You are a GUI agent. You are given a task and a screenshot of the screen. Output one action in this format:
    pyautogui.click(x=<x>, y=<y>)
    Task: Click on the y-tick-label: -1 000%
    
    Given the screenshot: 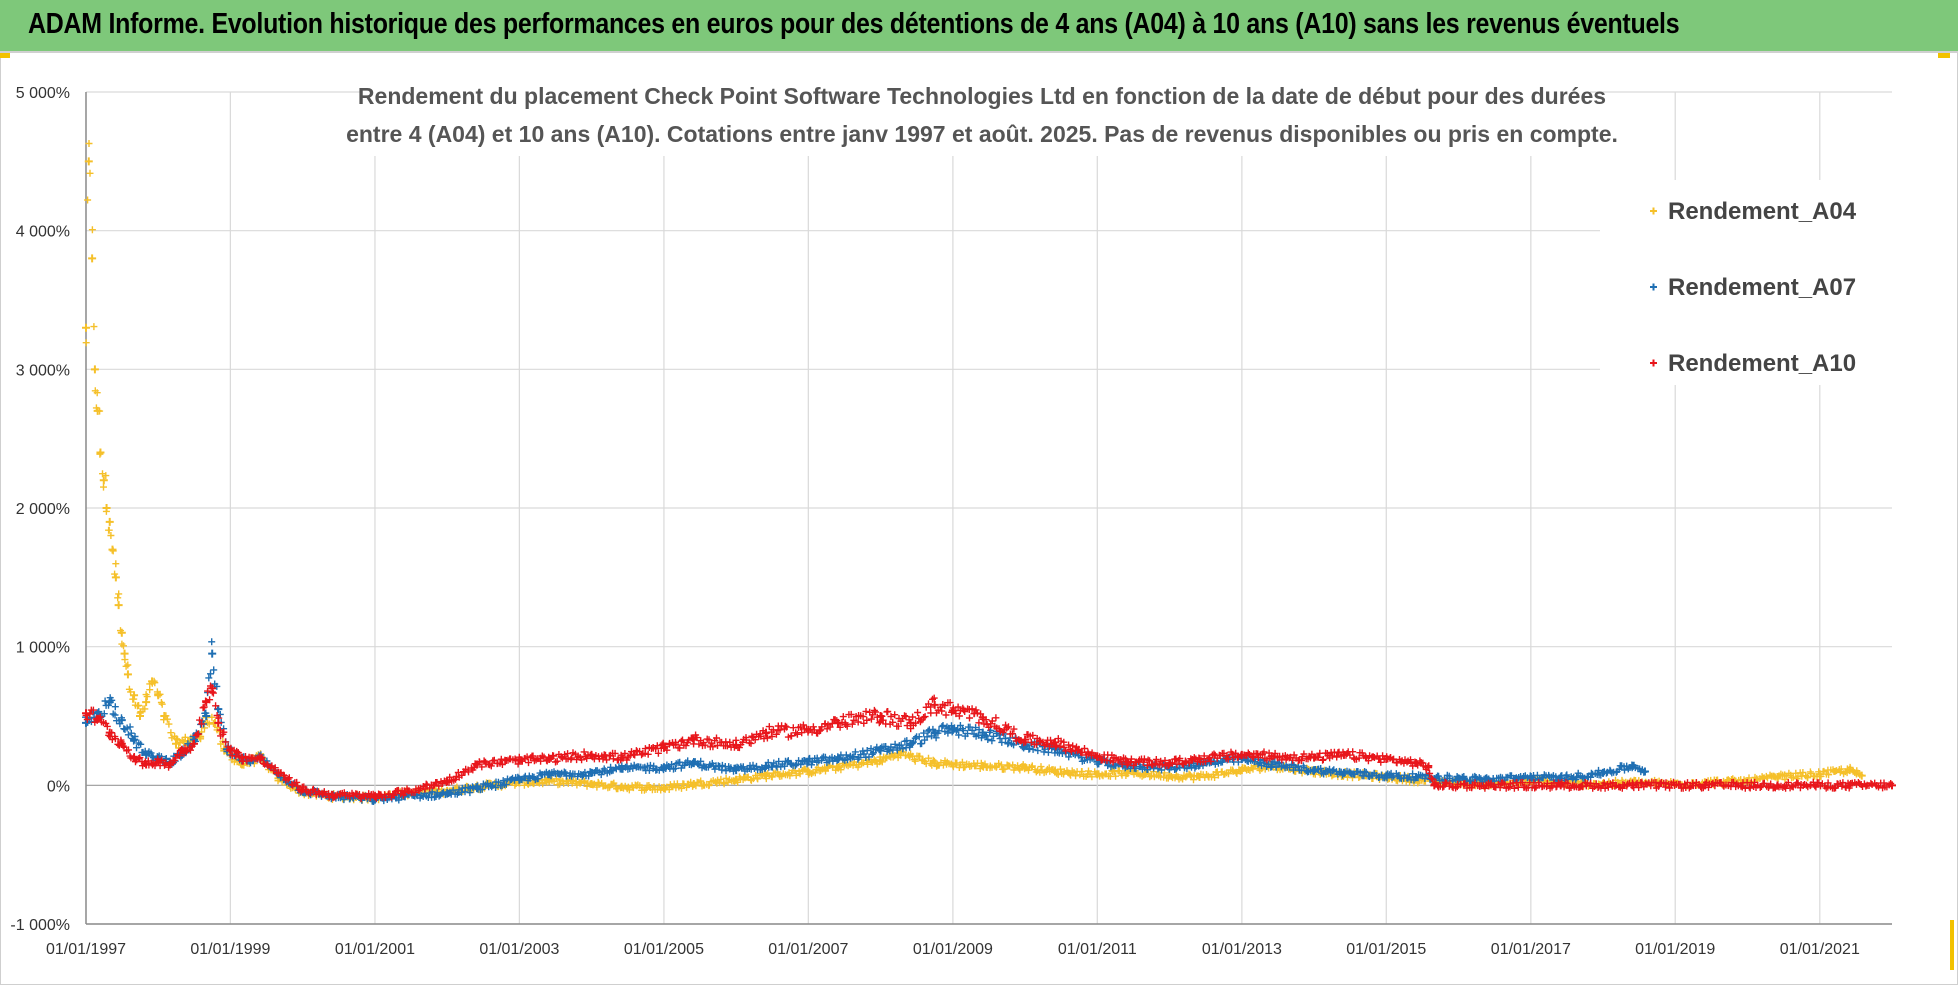 What is the action you would take?
    pyautogui.click(x=40, y=925)
    